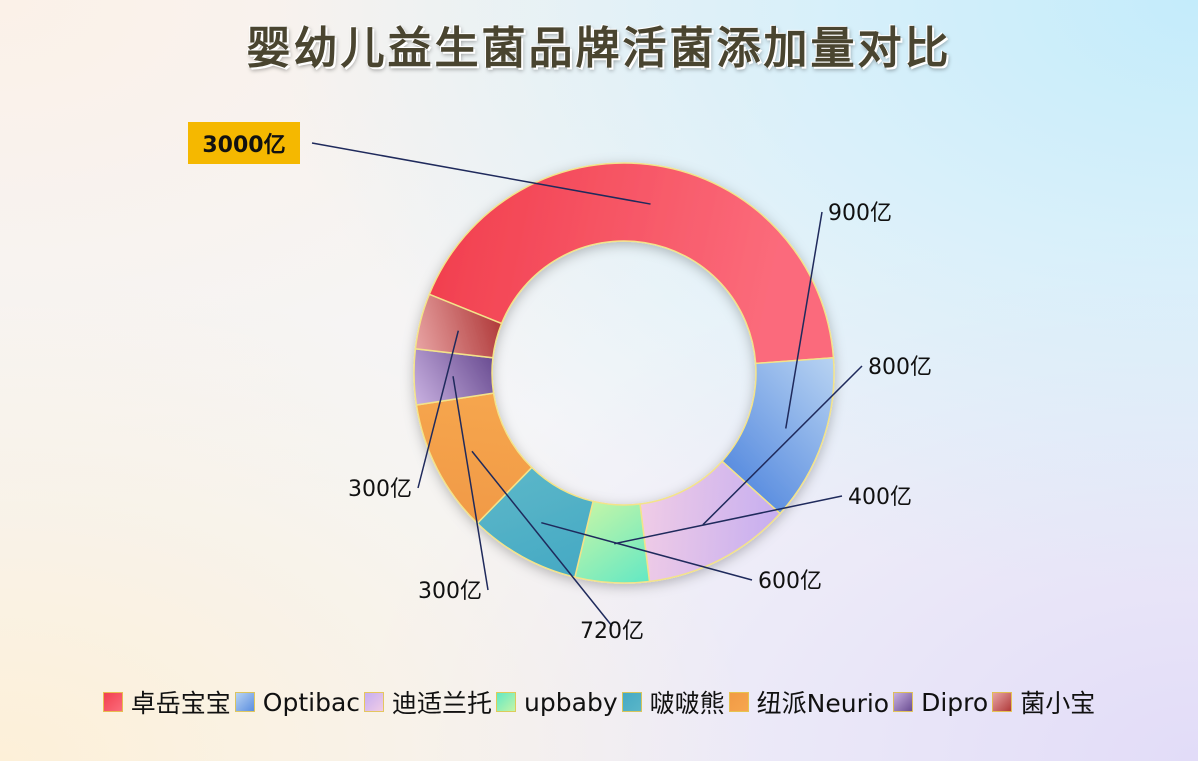  I want to click on slice-value-label: 900亿, so click(860, 213).